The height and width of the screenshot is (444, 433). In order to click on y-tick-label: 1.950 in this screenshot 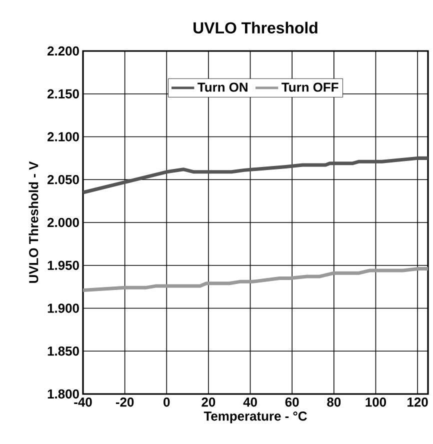, I will do `click(63, 265)`.